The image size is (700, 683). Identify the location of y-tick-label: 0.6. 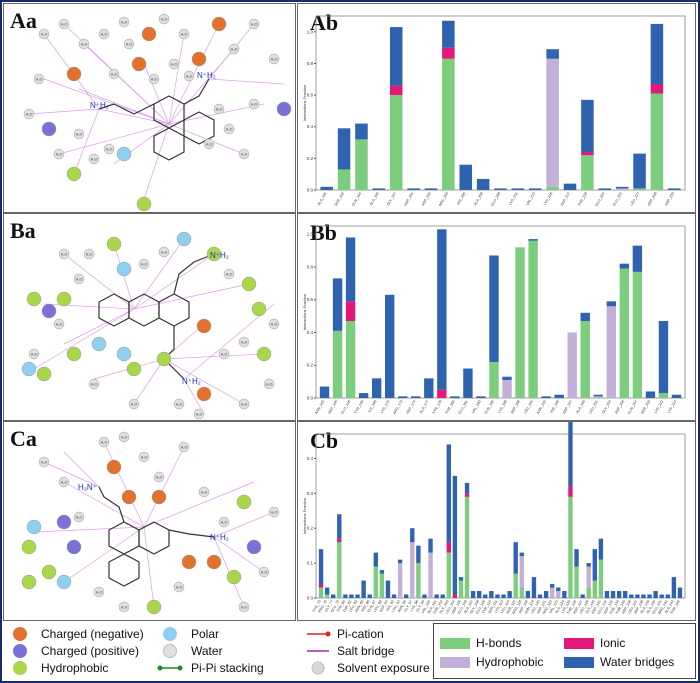
(310, 95).